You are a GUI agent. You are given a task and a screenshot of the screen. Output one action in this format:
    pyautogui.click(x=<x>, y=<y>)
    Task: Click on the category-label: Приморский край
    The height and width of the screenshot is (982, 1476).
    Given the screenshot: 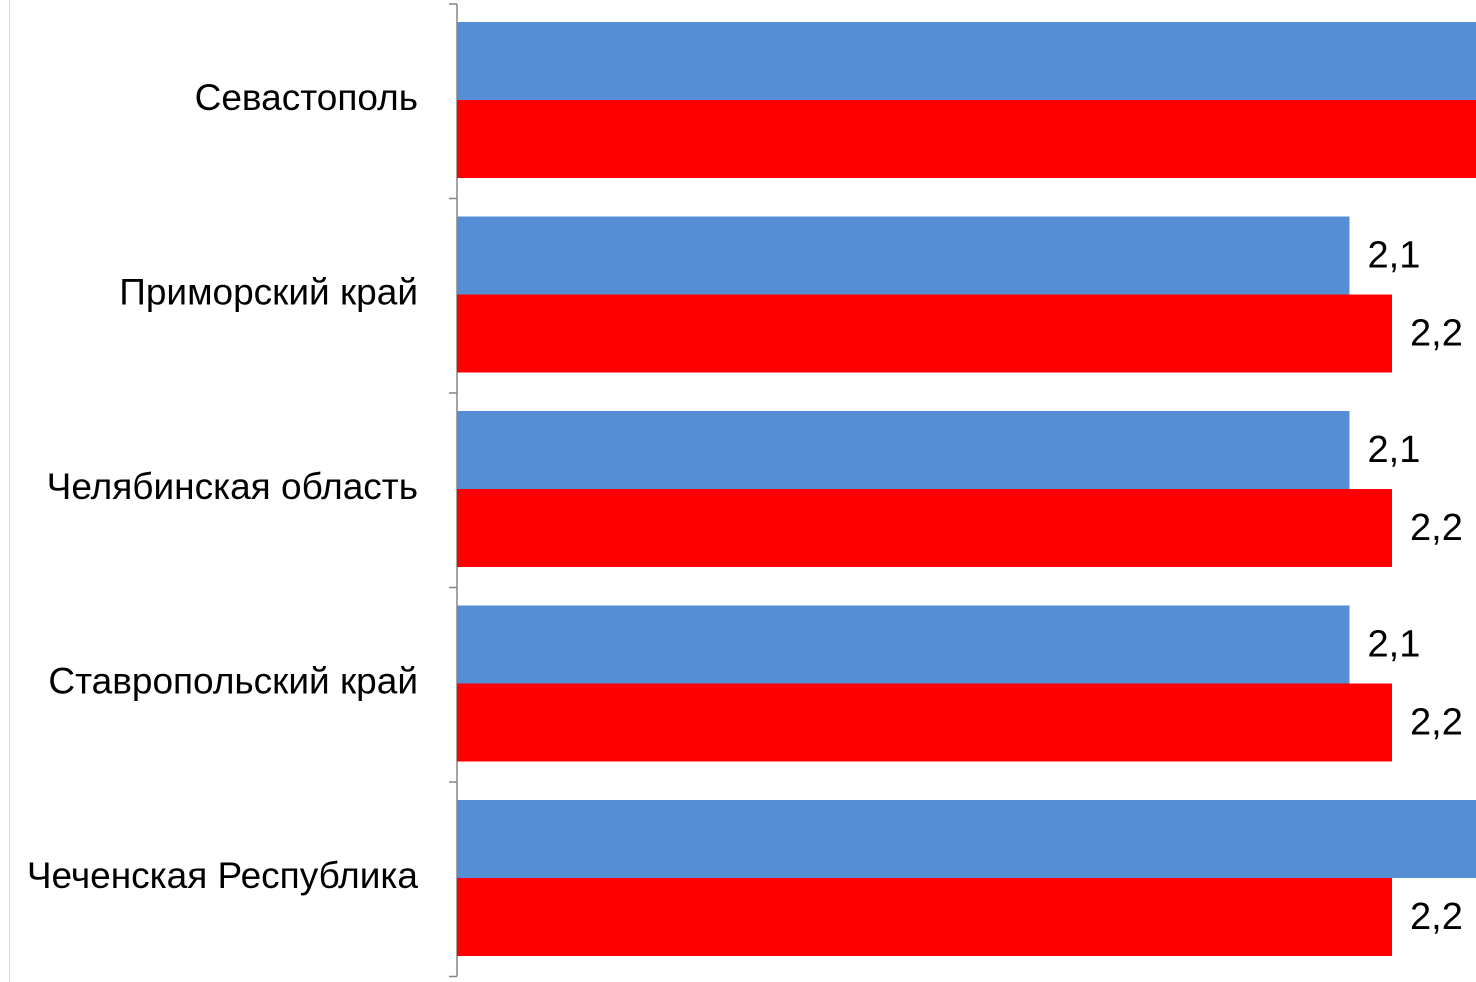 What is the action you would take?
    pyautogui.click(x=268, y=291)
    